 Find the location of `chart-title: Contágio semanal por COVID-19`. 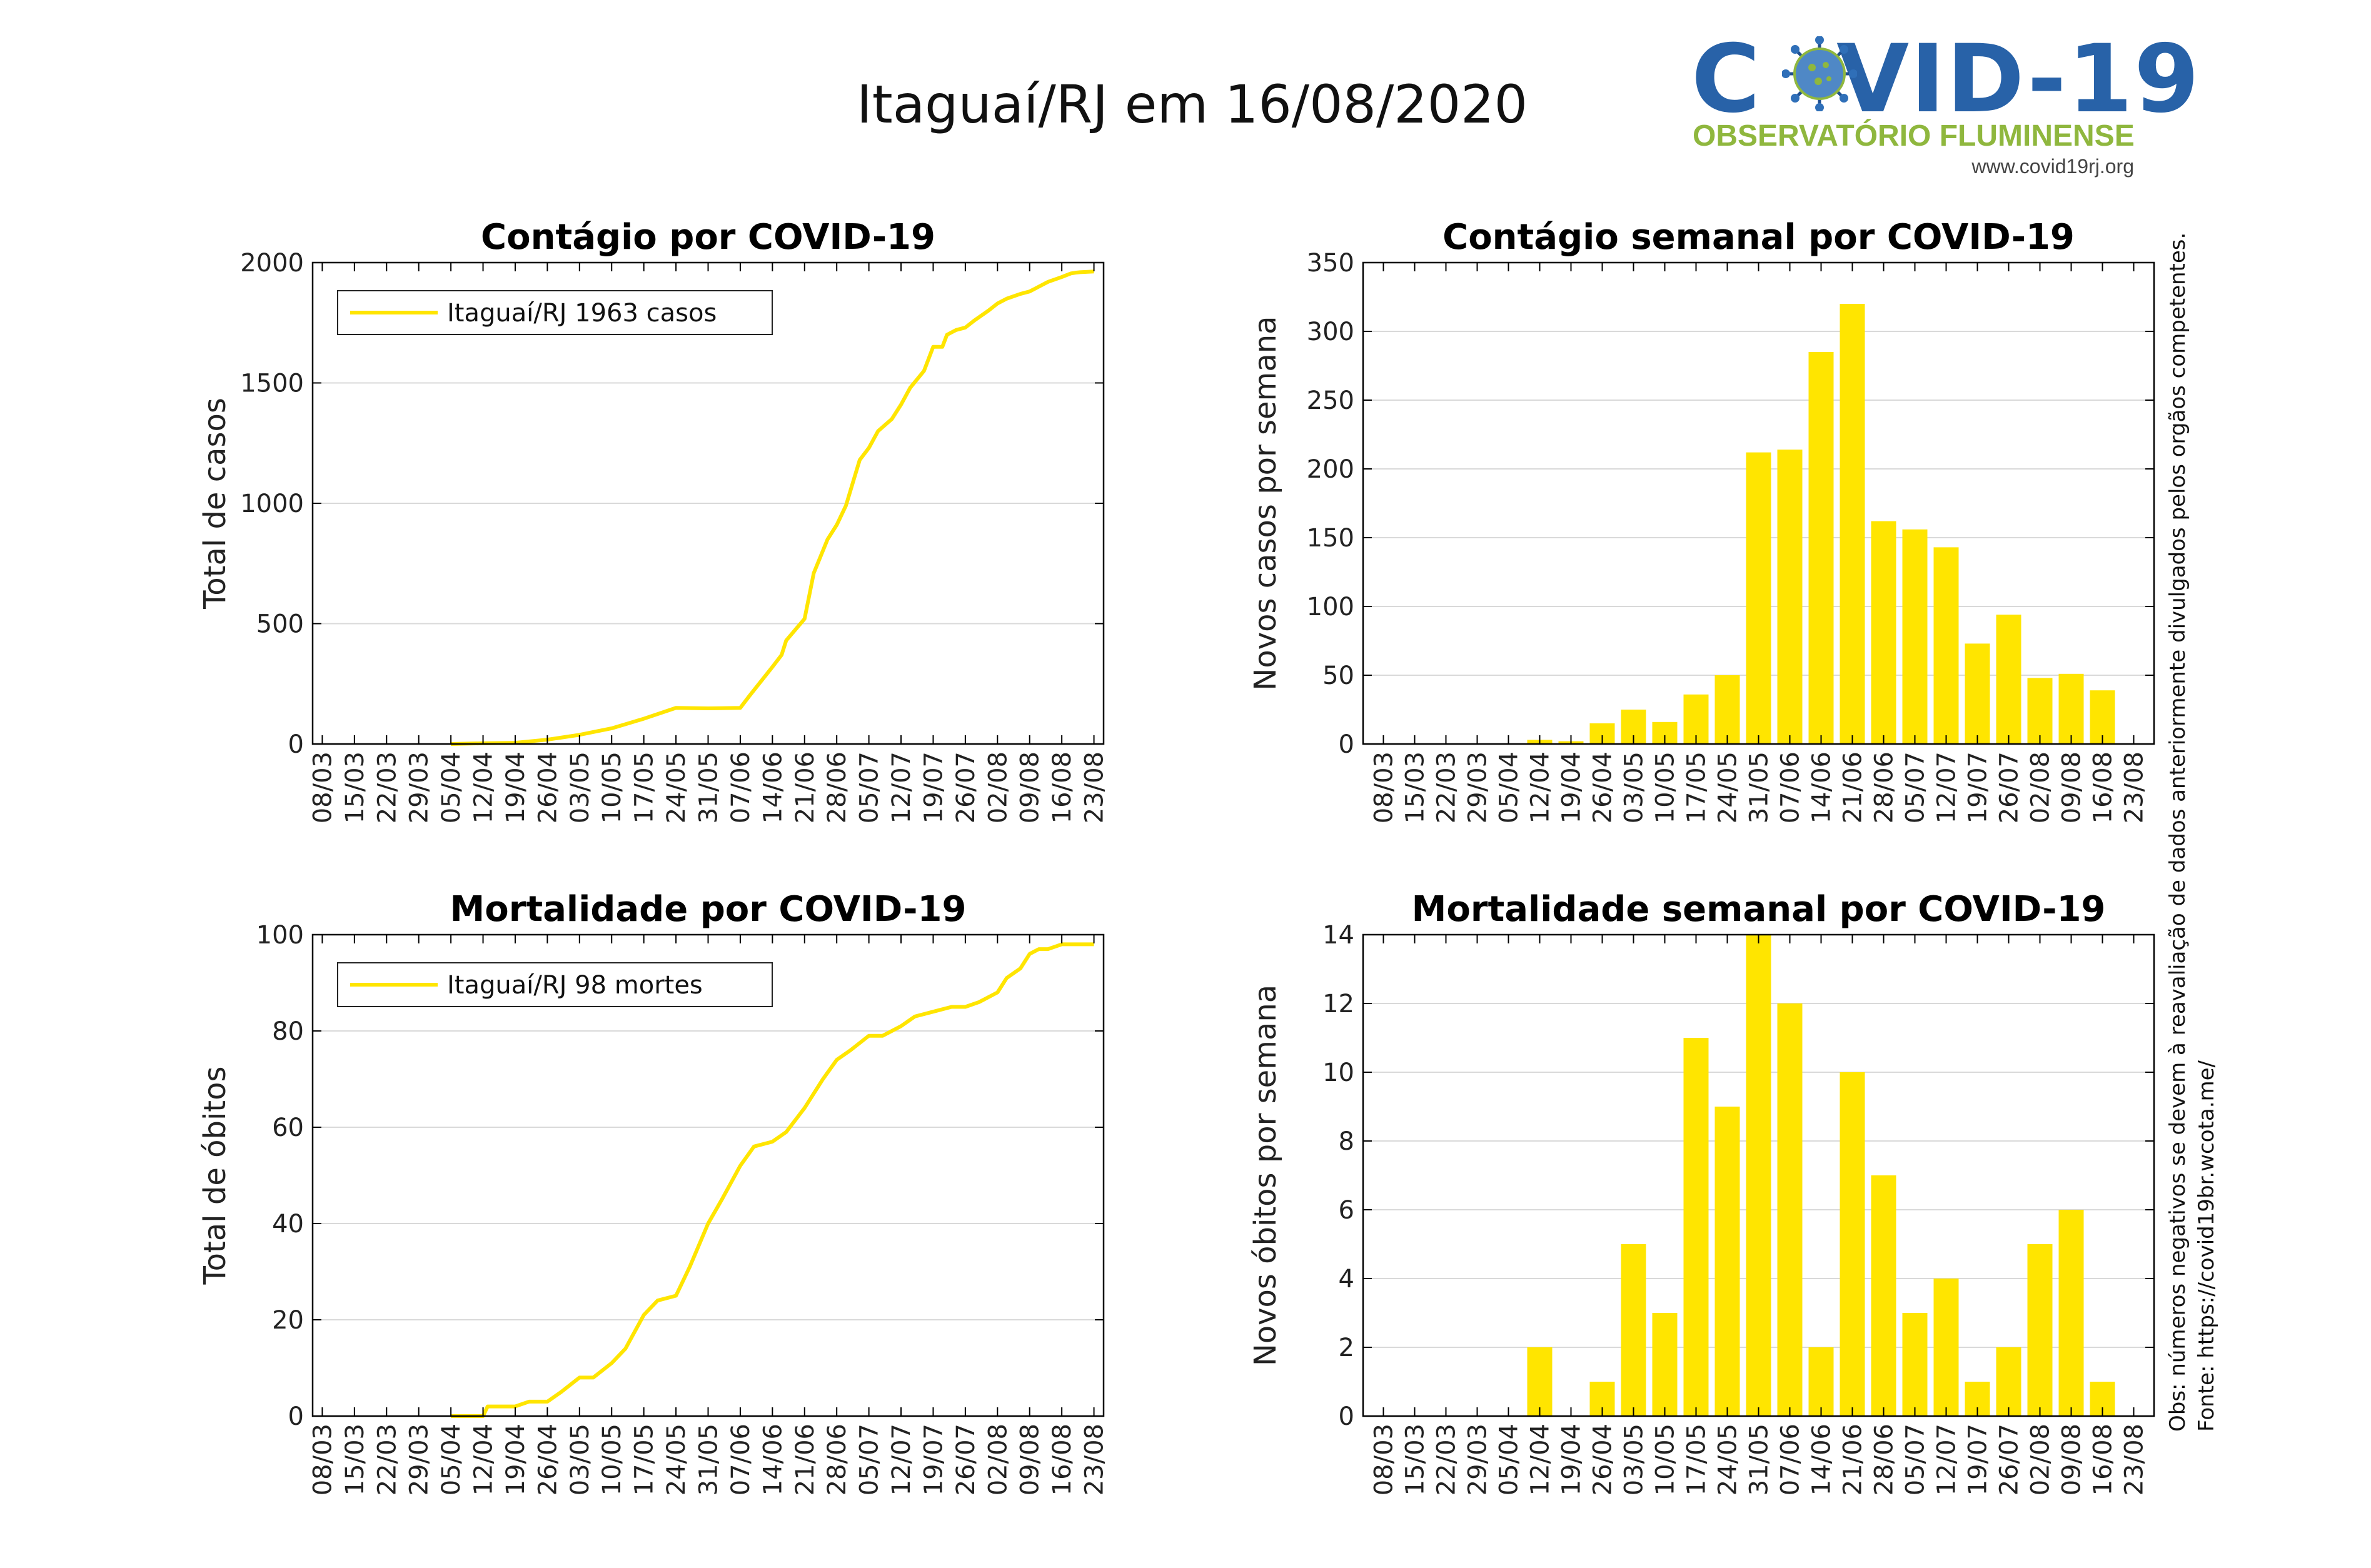

chart-title: Contágio semanal por COVID-19 is located at coordinates (1759, 237).